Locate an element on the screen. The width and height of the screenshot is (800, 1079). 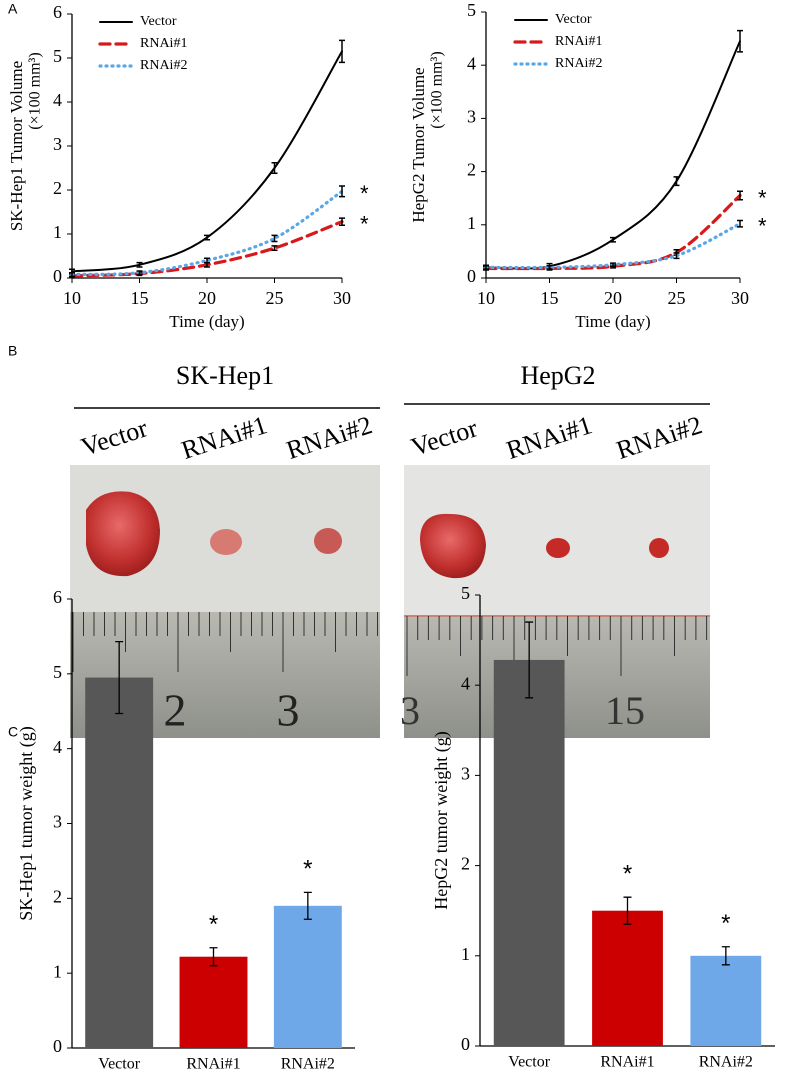
x-tick-label: RNAi#2 is located at coordinates (308, 1064).